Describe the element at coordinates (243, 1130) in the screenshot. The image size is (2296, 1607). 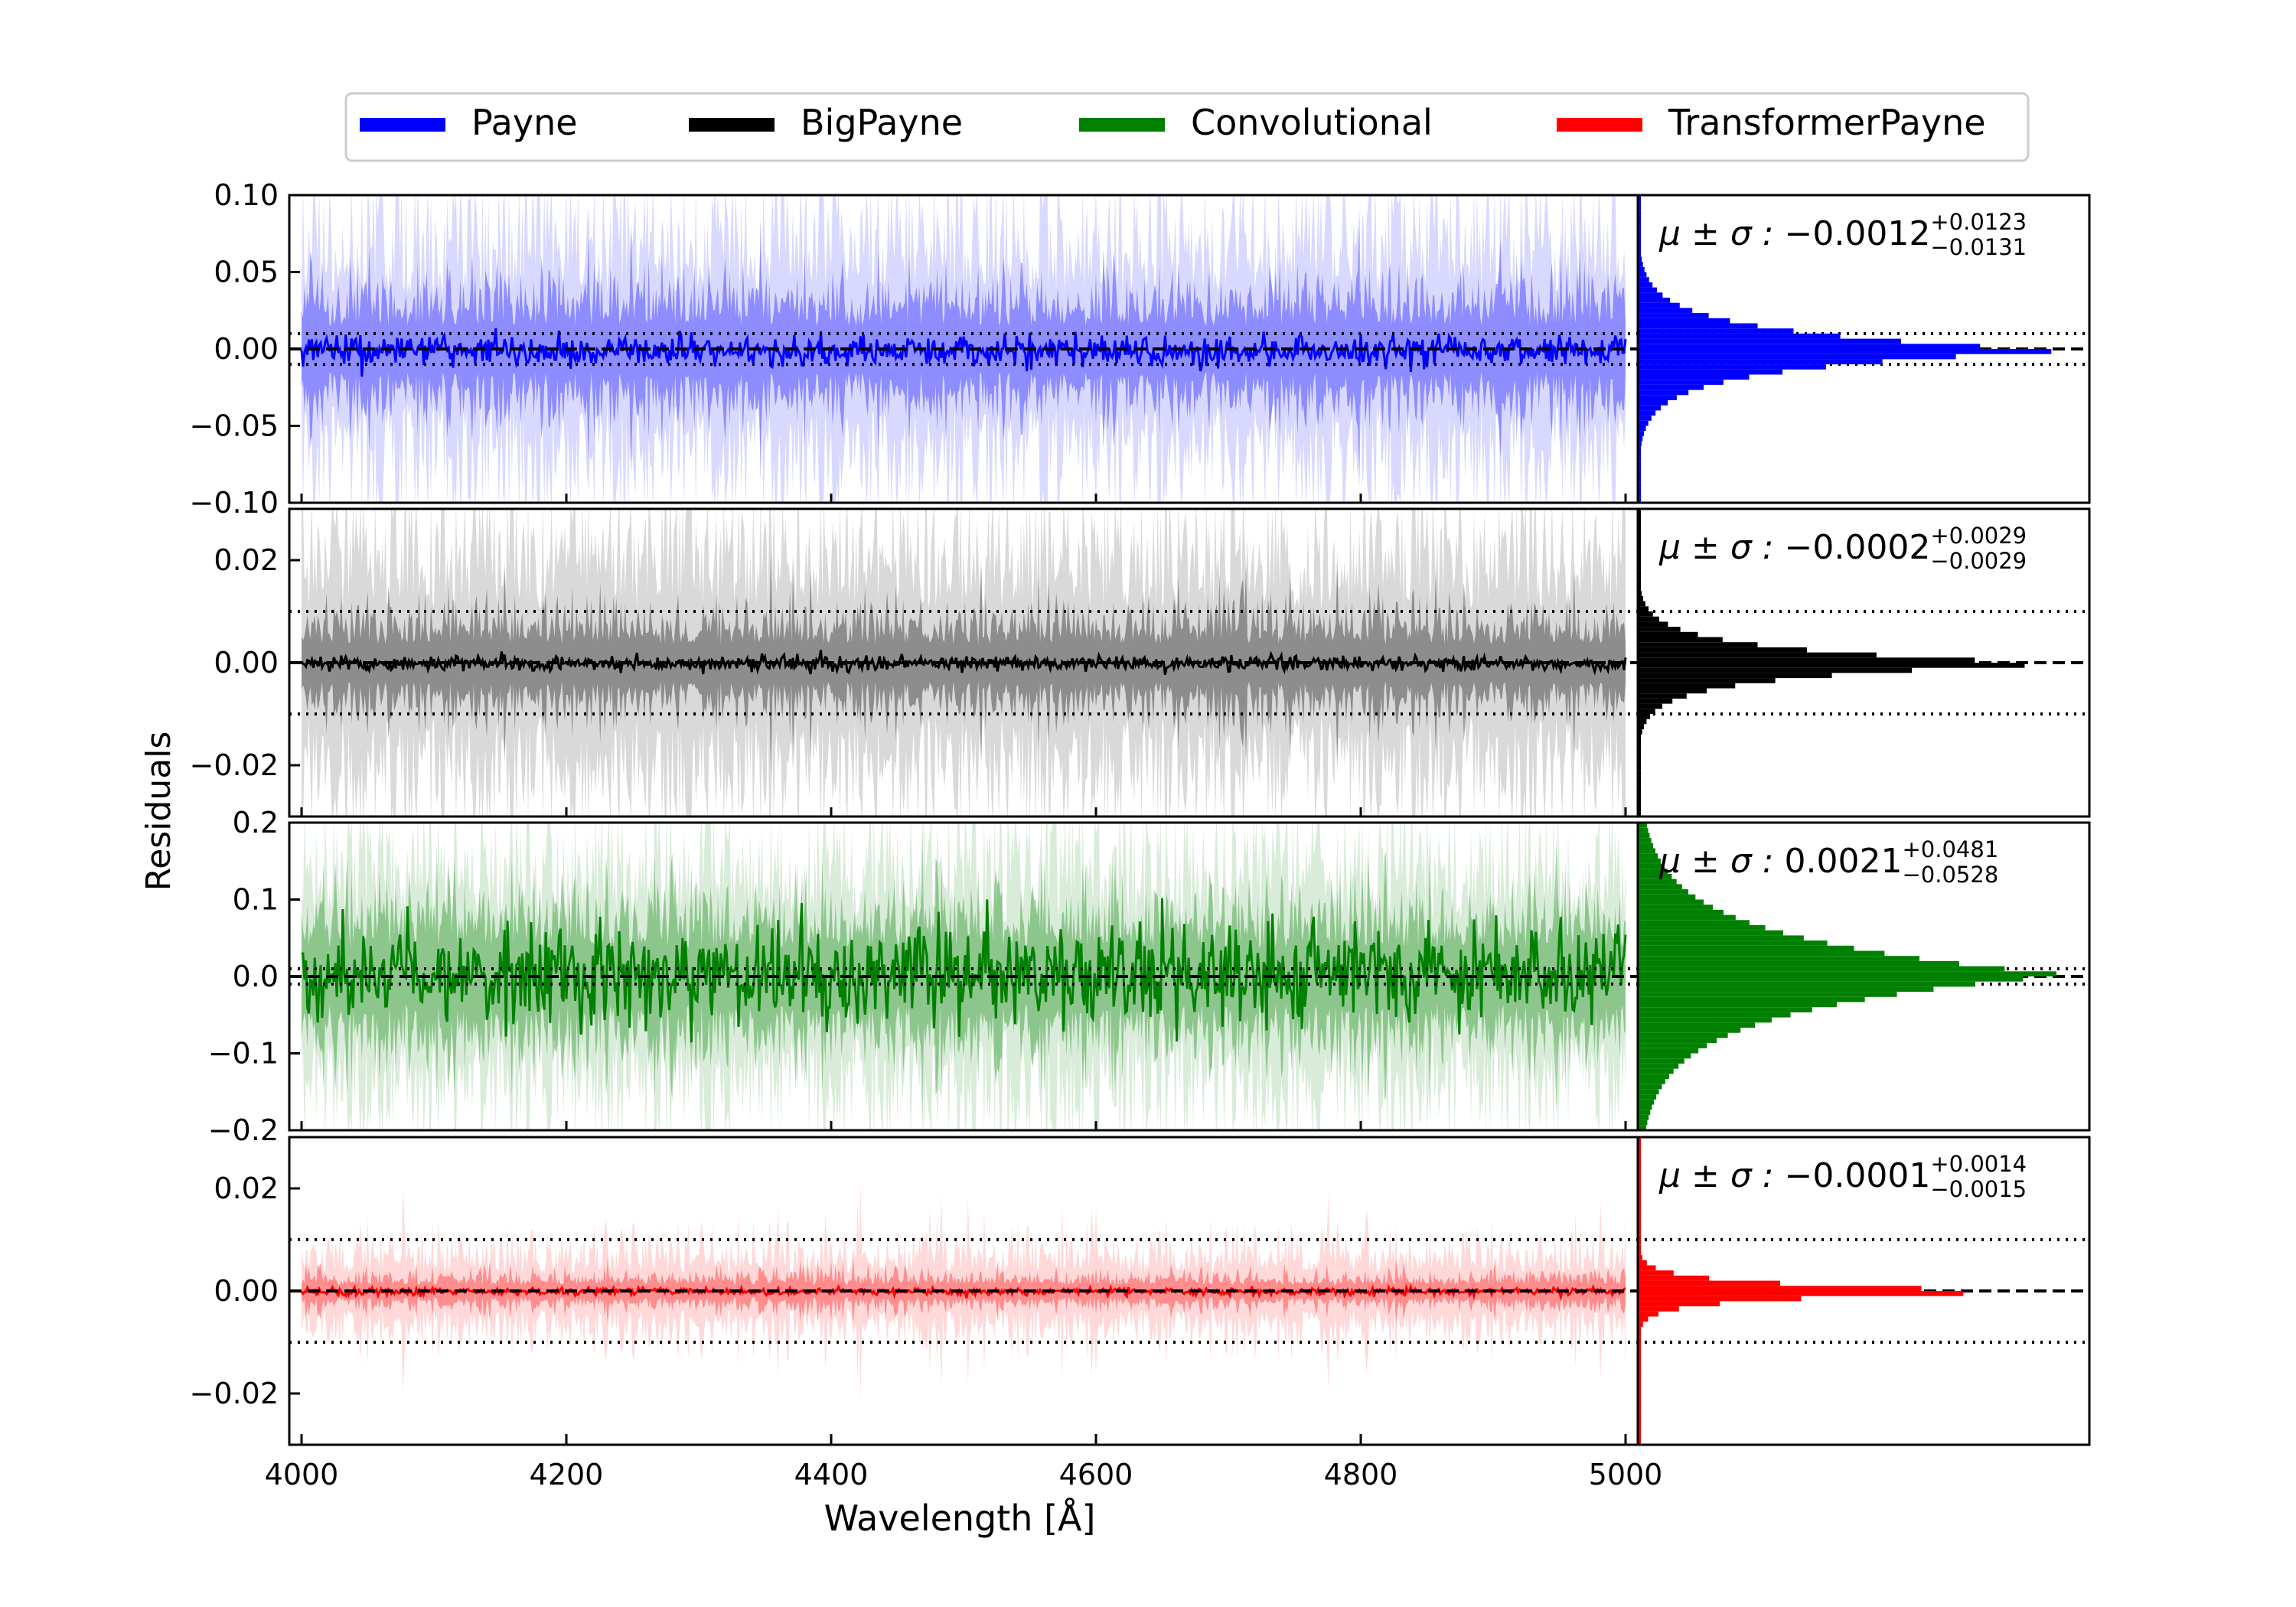
I see `y-tick-label: −0.2` at that location.